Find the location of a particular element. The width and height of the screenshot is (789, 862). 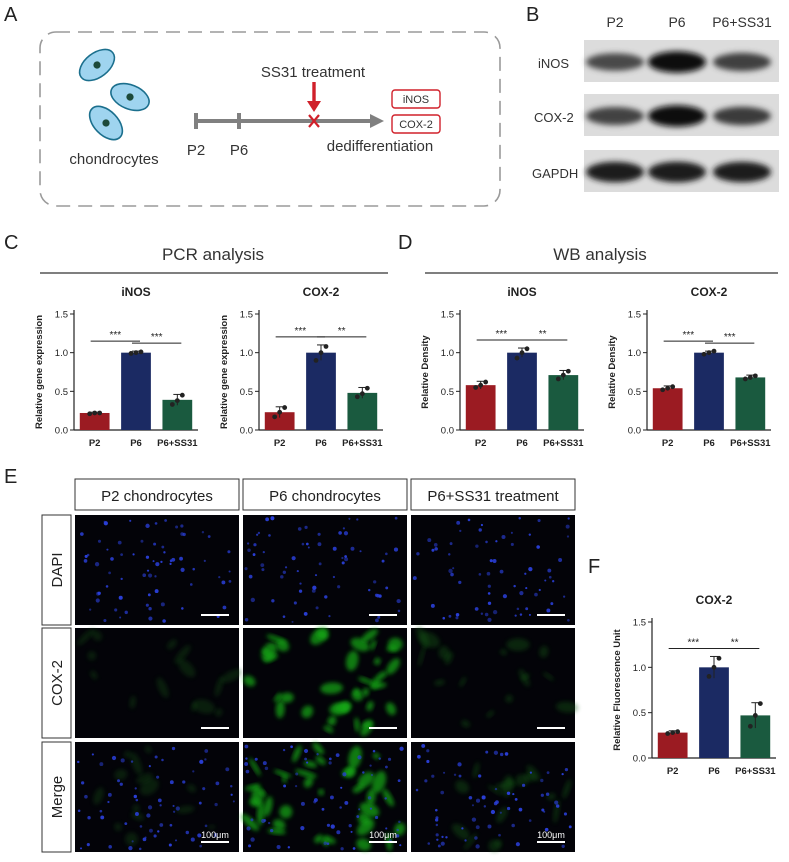

cells-label: chondrocytes is located at coordinates (113, 159).